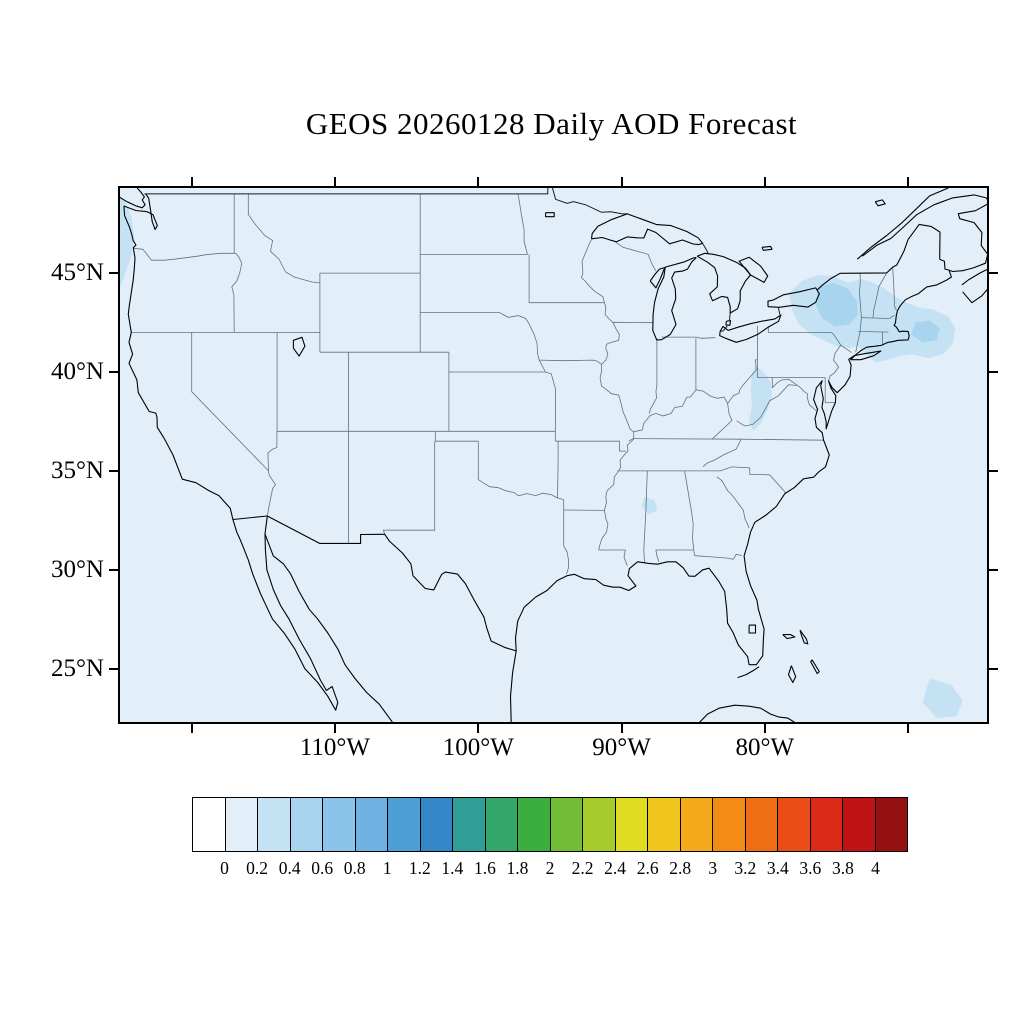 The height and width of the screenshot is (1024, 1024). What do you see at coordinates (335, 747) in the screenshot?
I see `lon-axis-label: 110°W` at bounding box center [335, 747].